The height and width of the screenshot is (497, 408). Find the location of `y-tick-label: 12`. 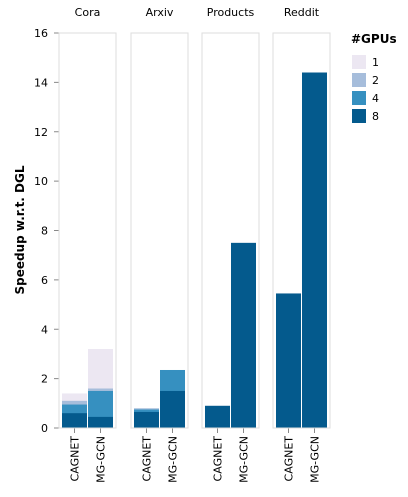

y-tick-label: 12 is located at coordinates (41, 132).